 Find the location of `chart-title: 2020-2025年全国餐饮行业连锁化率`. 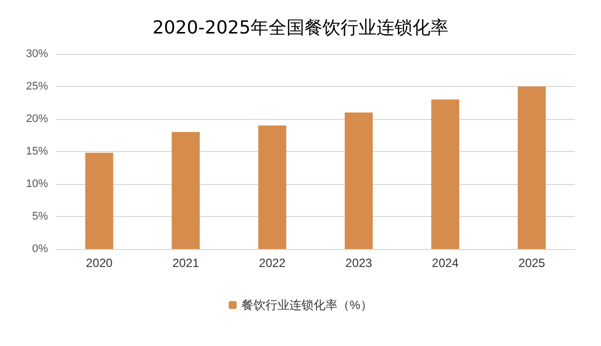

chart-title: 2020-2025年全国餐饮行业连锁化率 is located at coordinates (300, 28).